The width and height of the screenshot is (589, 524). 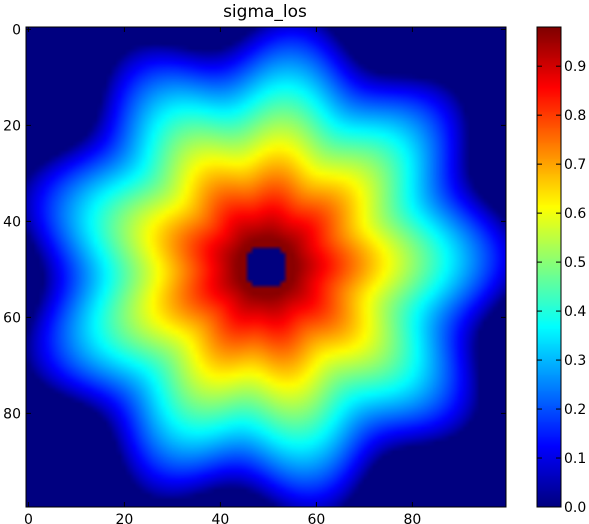 What do you see at coordinates (575, 312) in the screenshot?
I see `colorbar-tick-label: 0.4` at bounding box center [575, 312].